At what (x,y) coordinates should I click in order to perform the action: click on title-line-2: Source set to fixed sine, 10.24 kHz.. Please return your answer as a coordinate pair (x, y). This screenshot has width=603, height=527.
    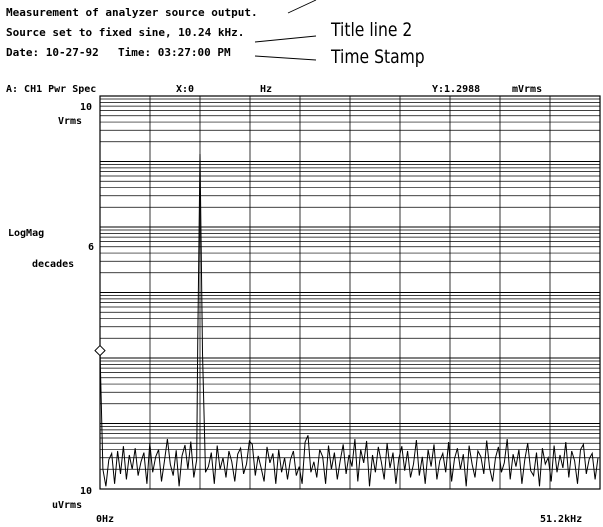
    Looking at the image, I should click on (125, 32).